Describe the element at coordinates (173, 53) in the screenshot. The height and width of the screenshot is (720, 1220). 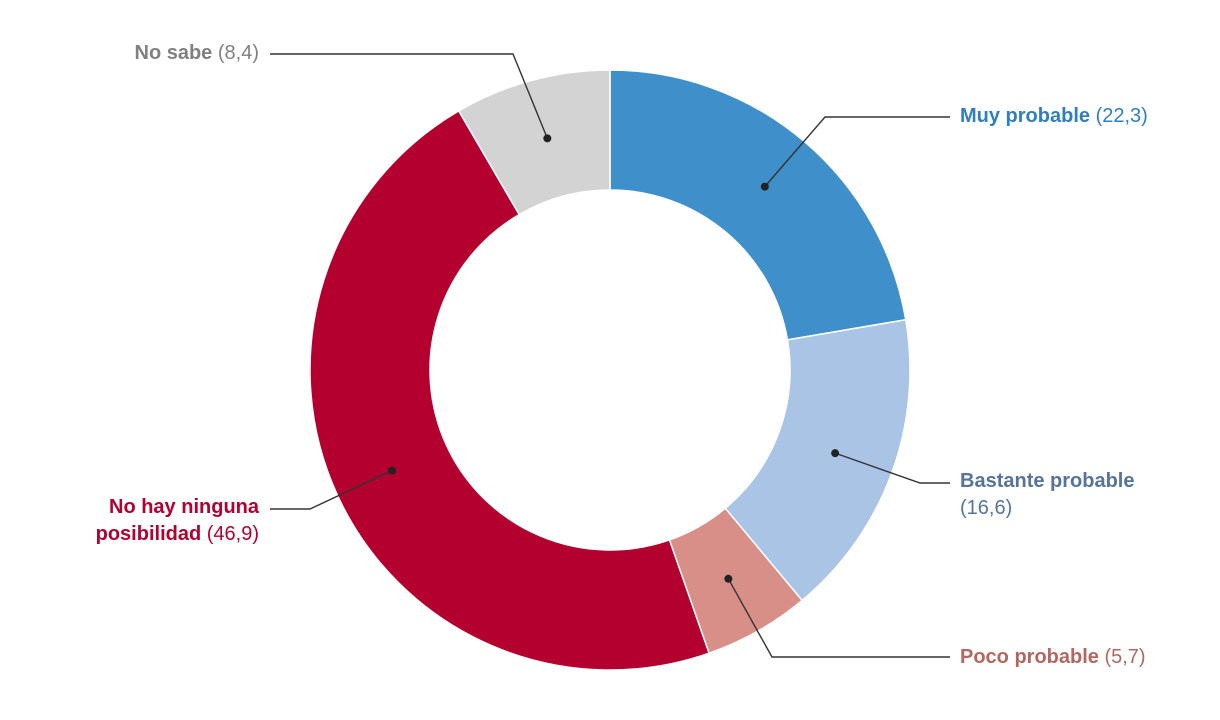
I see `label-no-sabe-name: No sabe` at that location.